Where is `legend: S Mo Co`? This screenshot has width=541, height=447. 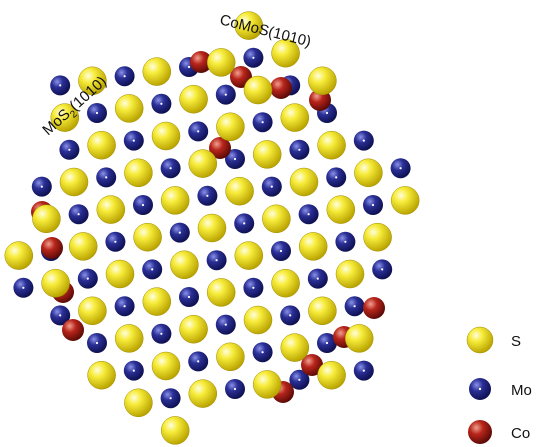
legend: S Mo Co is located at coordinates (499, 385).